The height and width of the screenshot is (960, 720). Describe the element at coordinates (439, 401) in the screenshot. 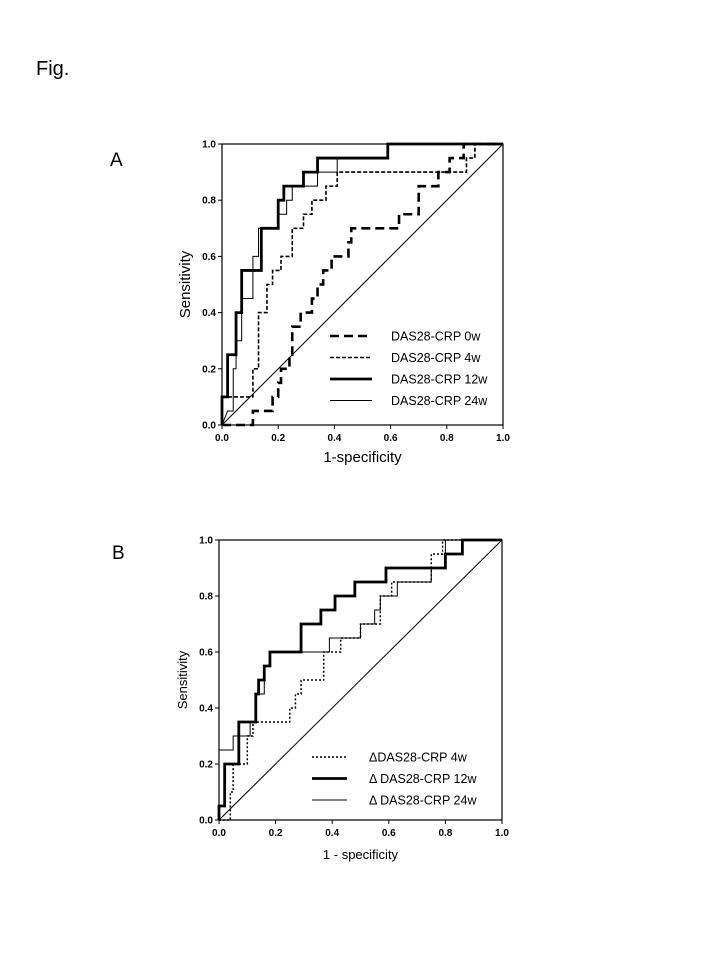

I see `legend-label: DAS28-CRP 24w` at that location.